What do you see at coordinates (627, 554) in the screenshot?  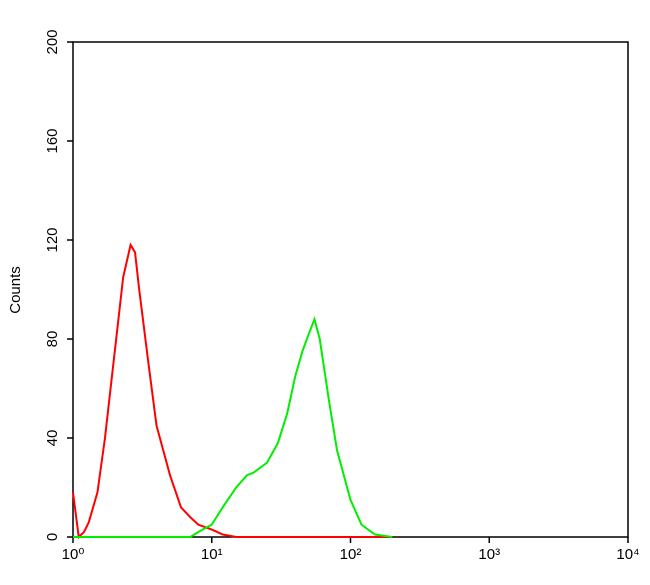 I see `x-tick-label: 10⁴` at bounding box center [627, 554].